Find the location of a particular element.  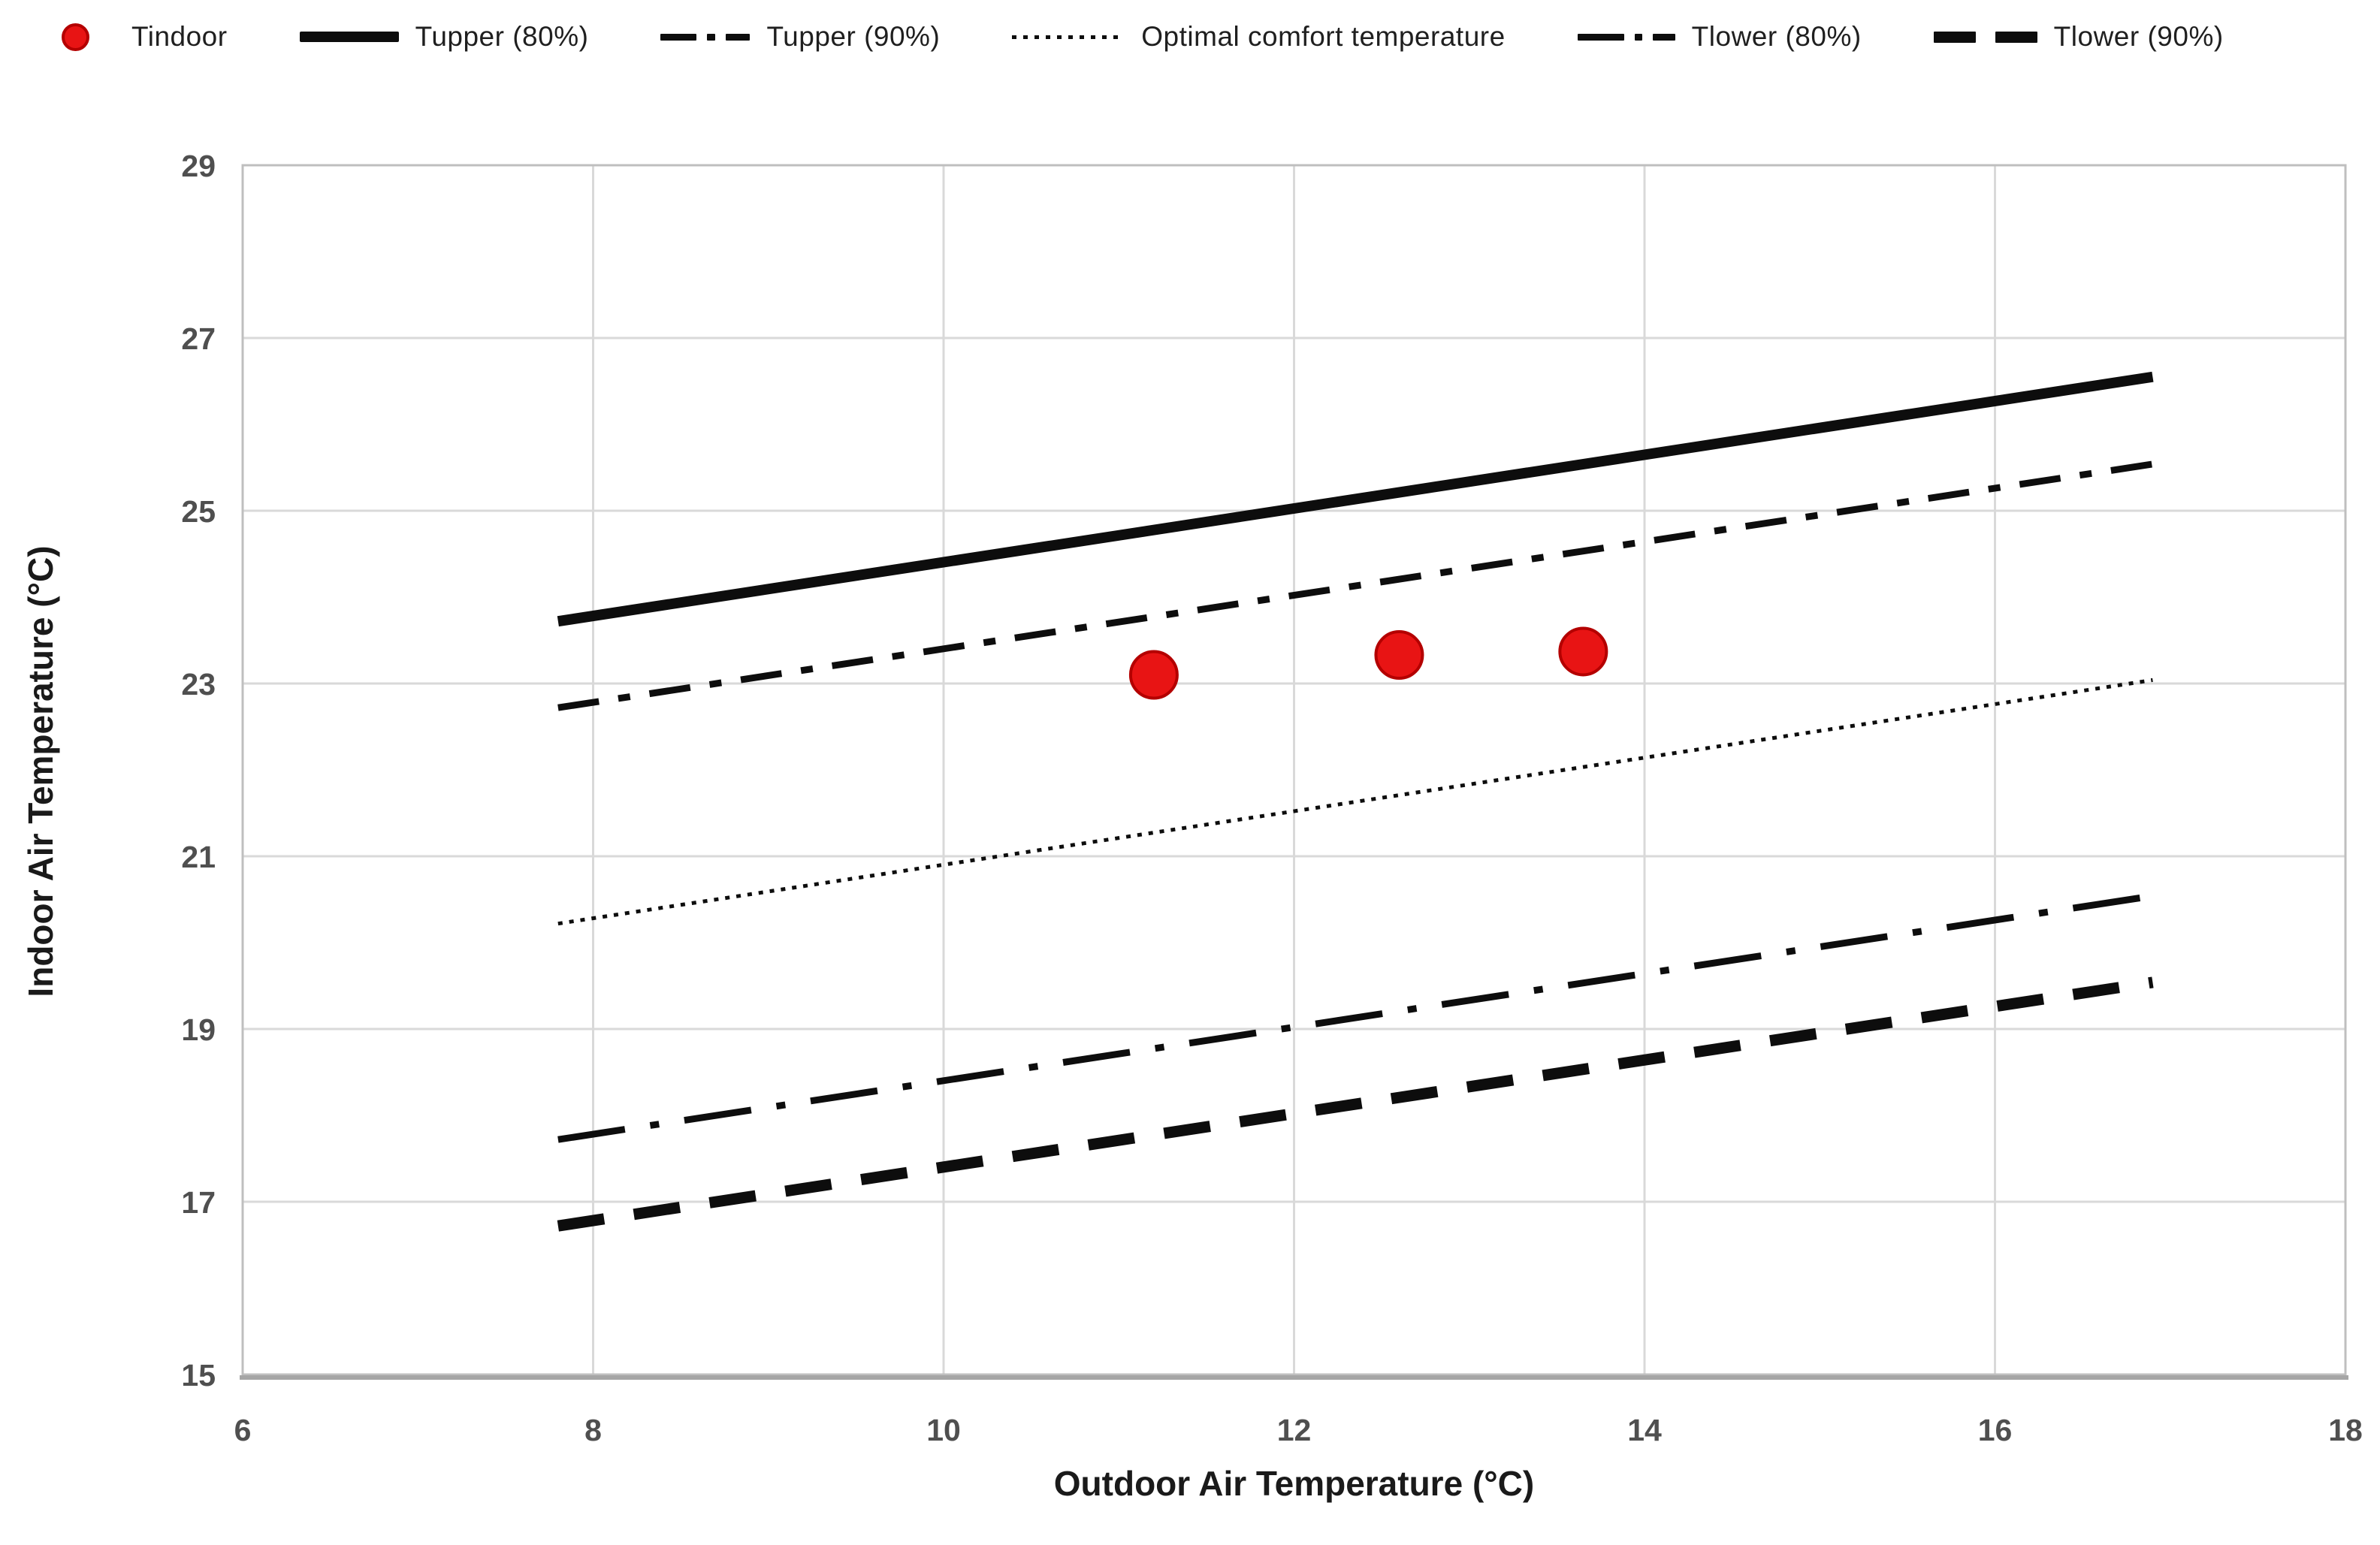

series-line-solid is located at coordinates (1355, 499).